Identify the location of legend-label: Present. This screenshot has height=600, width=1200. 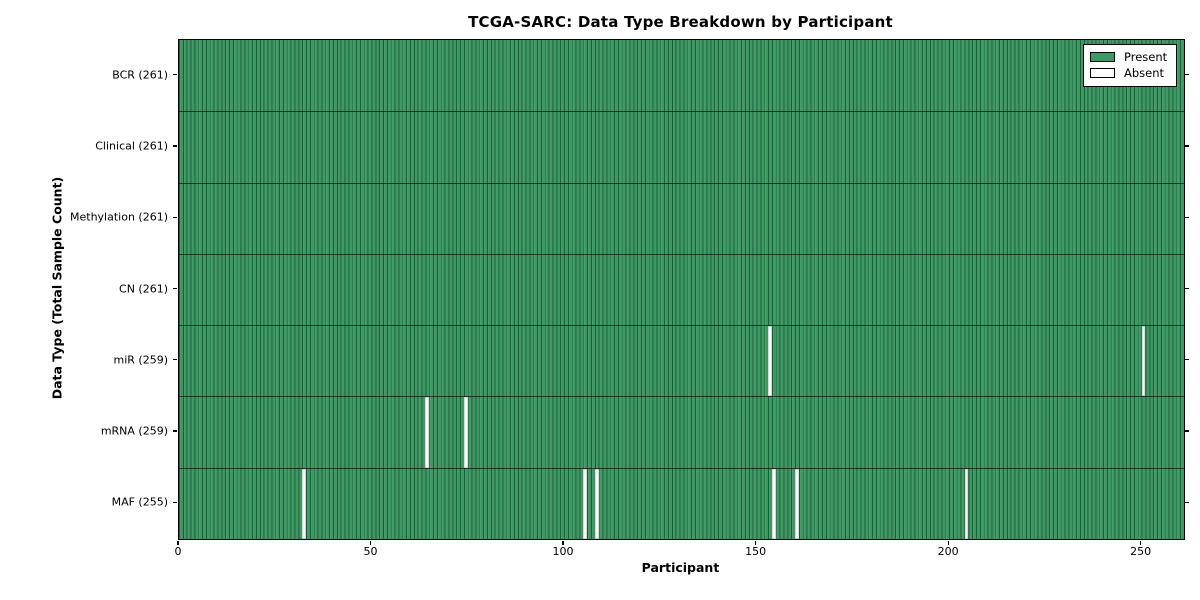
(1146, 57).